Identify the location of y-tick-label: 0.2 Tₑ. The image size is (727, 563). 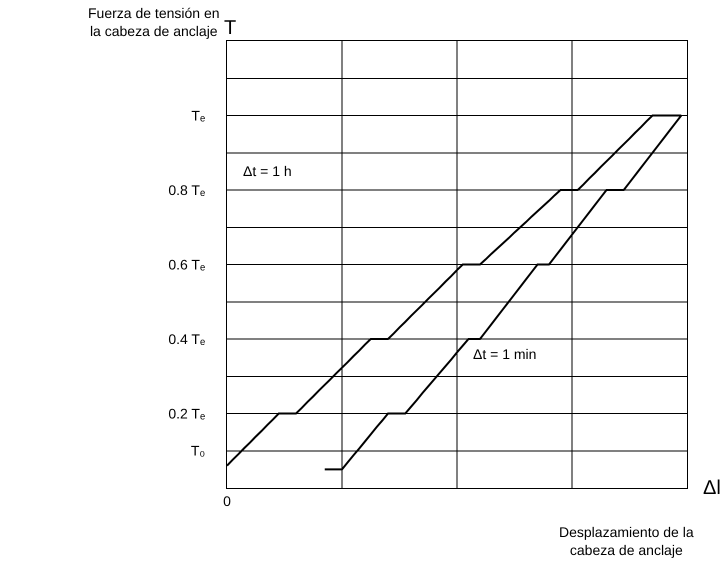
(187, 413).